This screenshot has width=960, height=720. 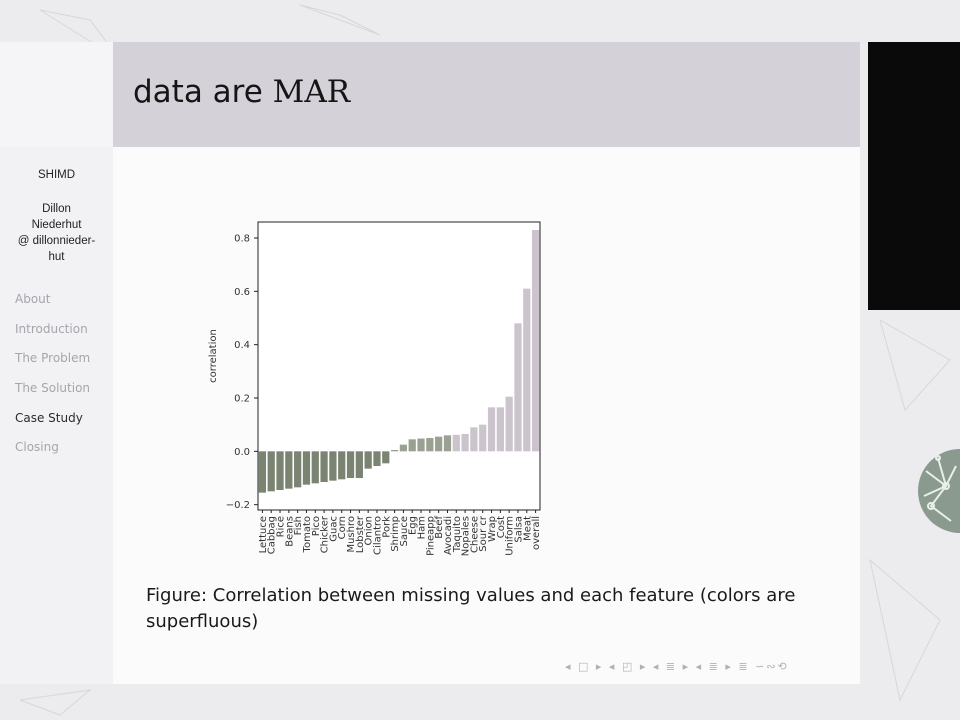 What do you see at coordinates (369, 530) in the screenshot?
I see `x-tick-label: Onion` at bounding box center [369, 530].